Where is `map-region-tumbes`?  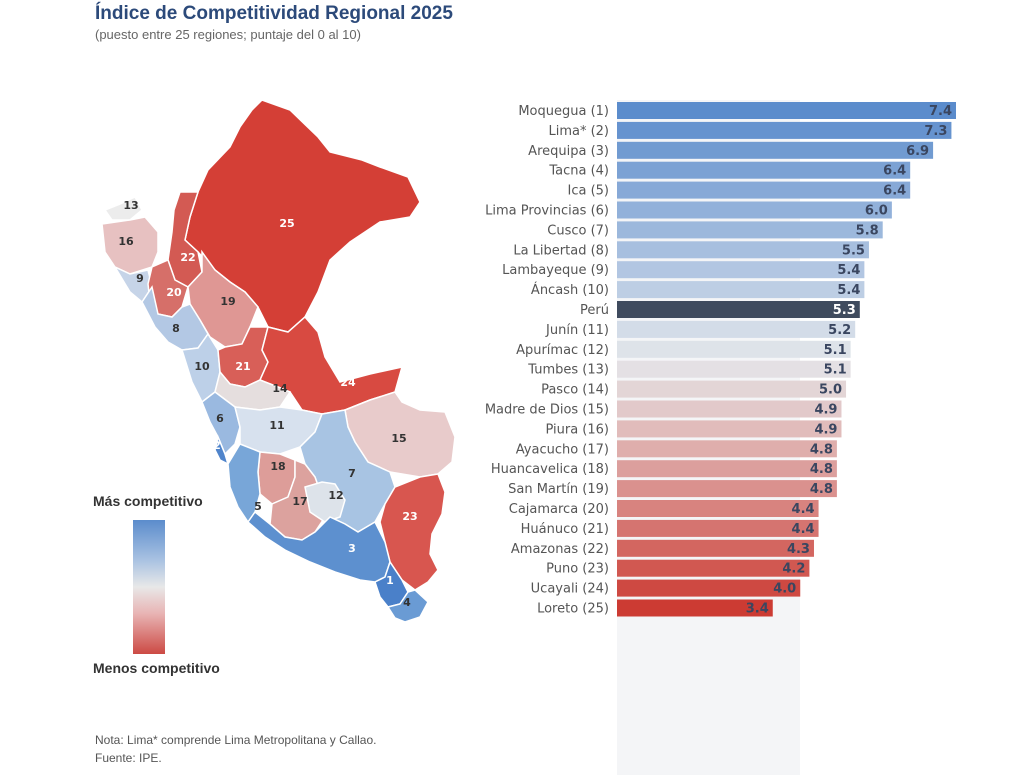 map-region-tumbes is located at coordinates (123, 208).